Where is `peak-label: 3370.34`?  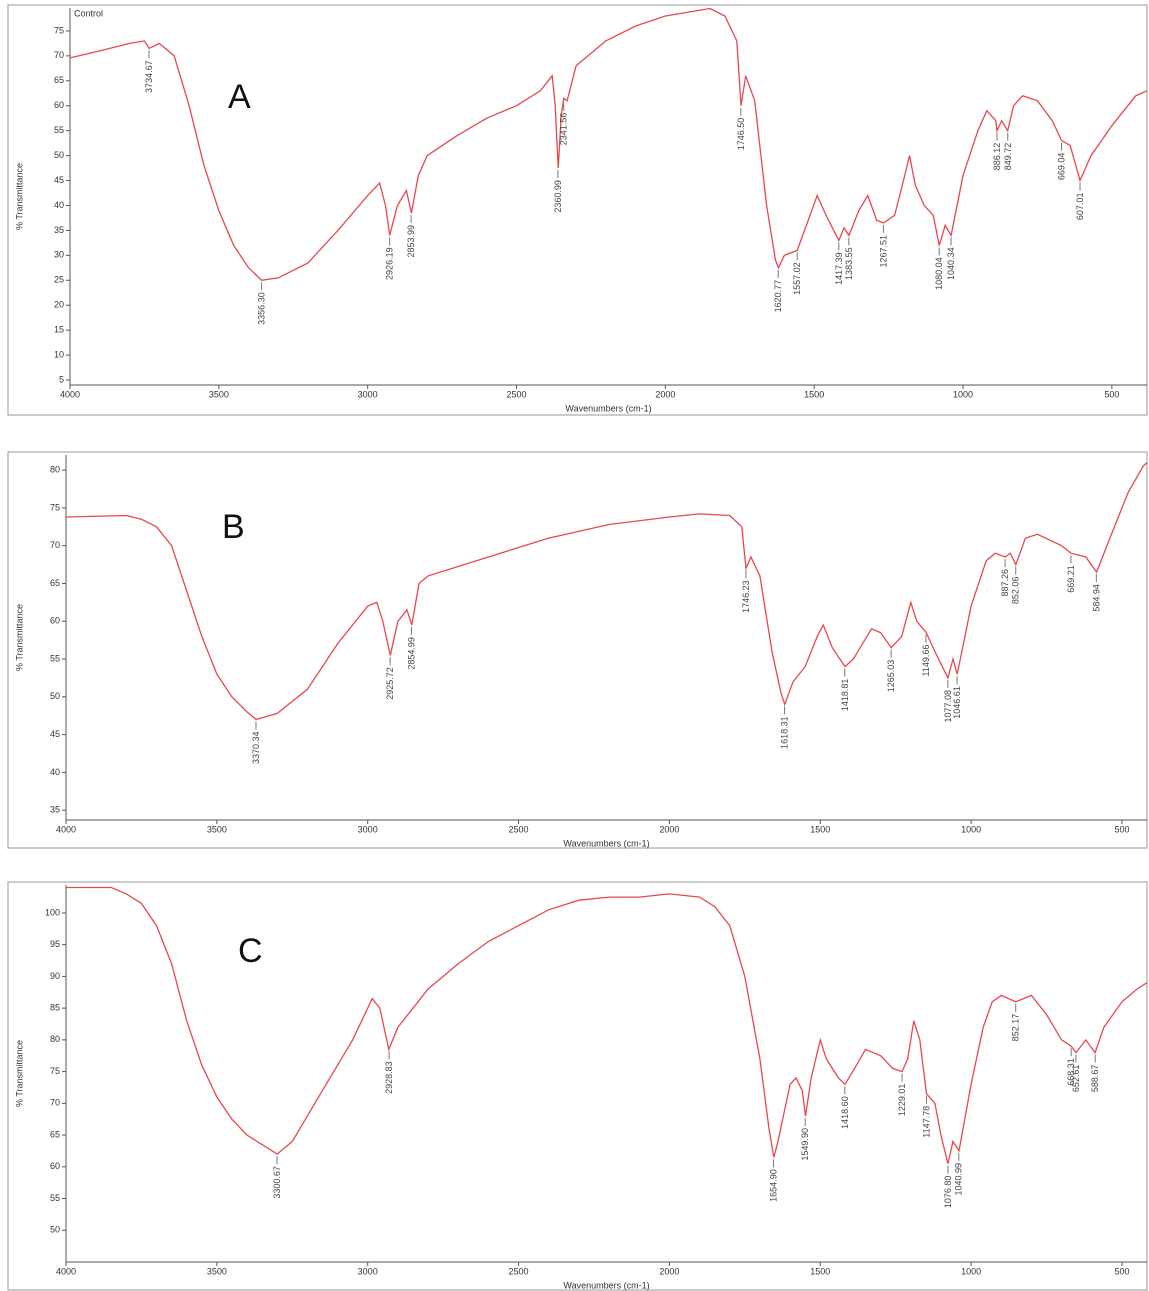 peak-label: 3370.34 is located at coordinates (256, 747).